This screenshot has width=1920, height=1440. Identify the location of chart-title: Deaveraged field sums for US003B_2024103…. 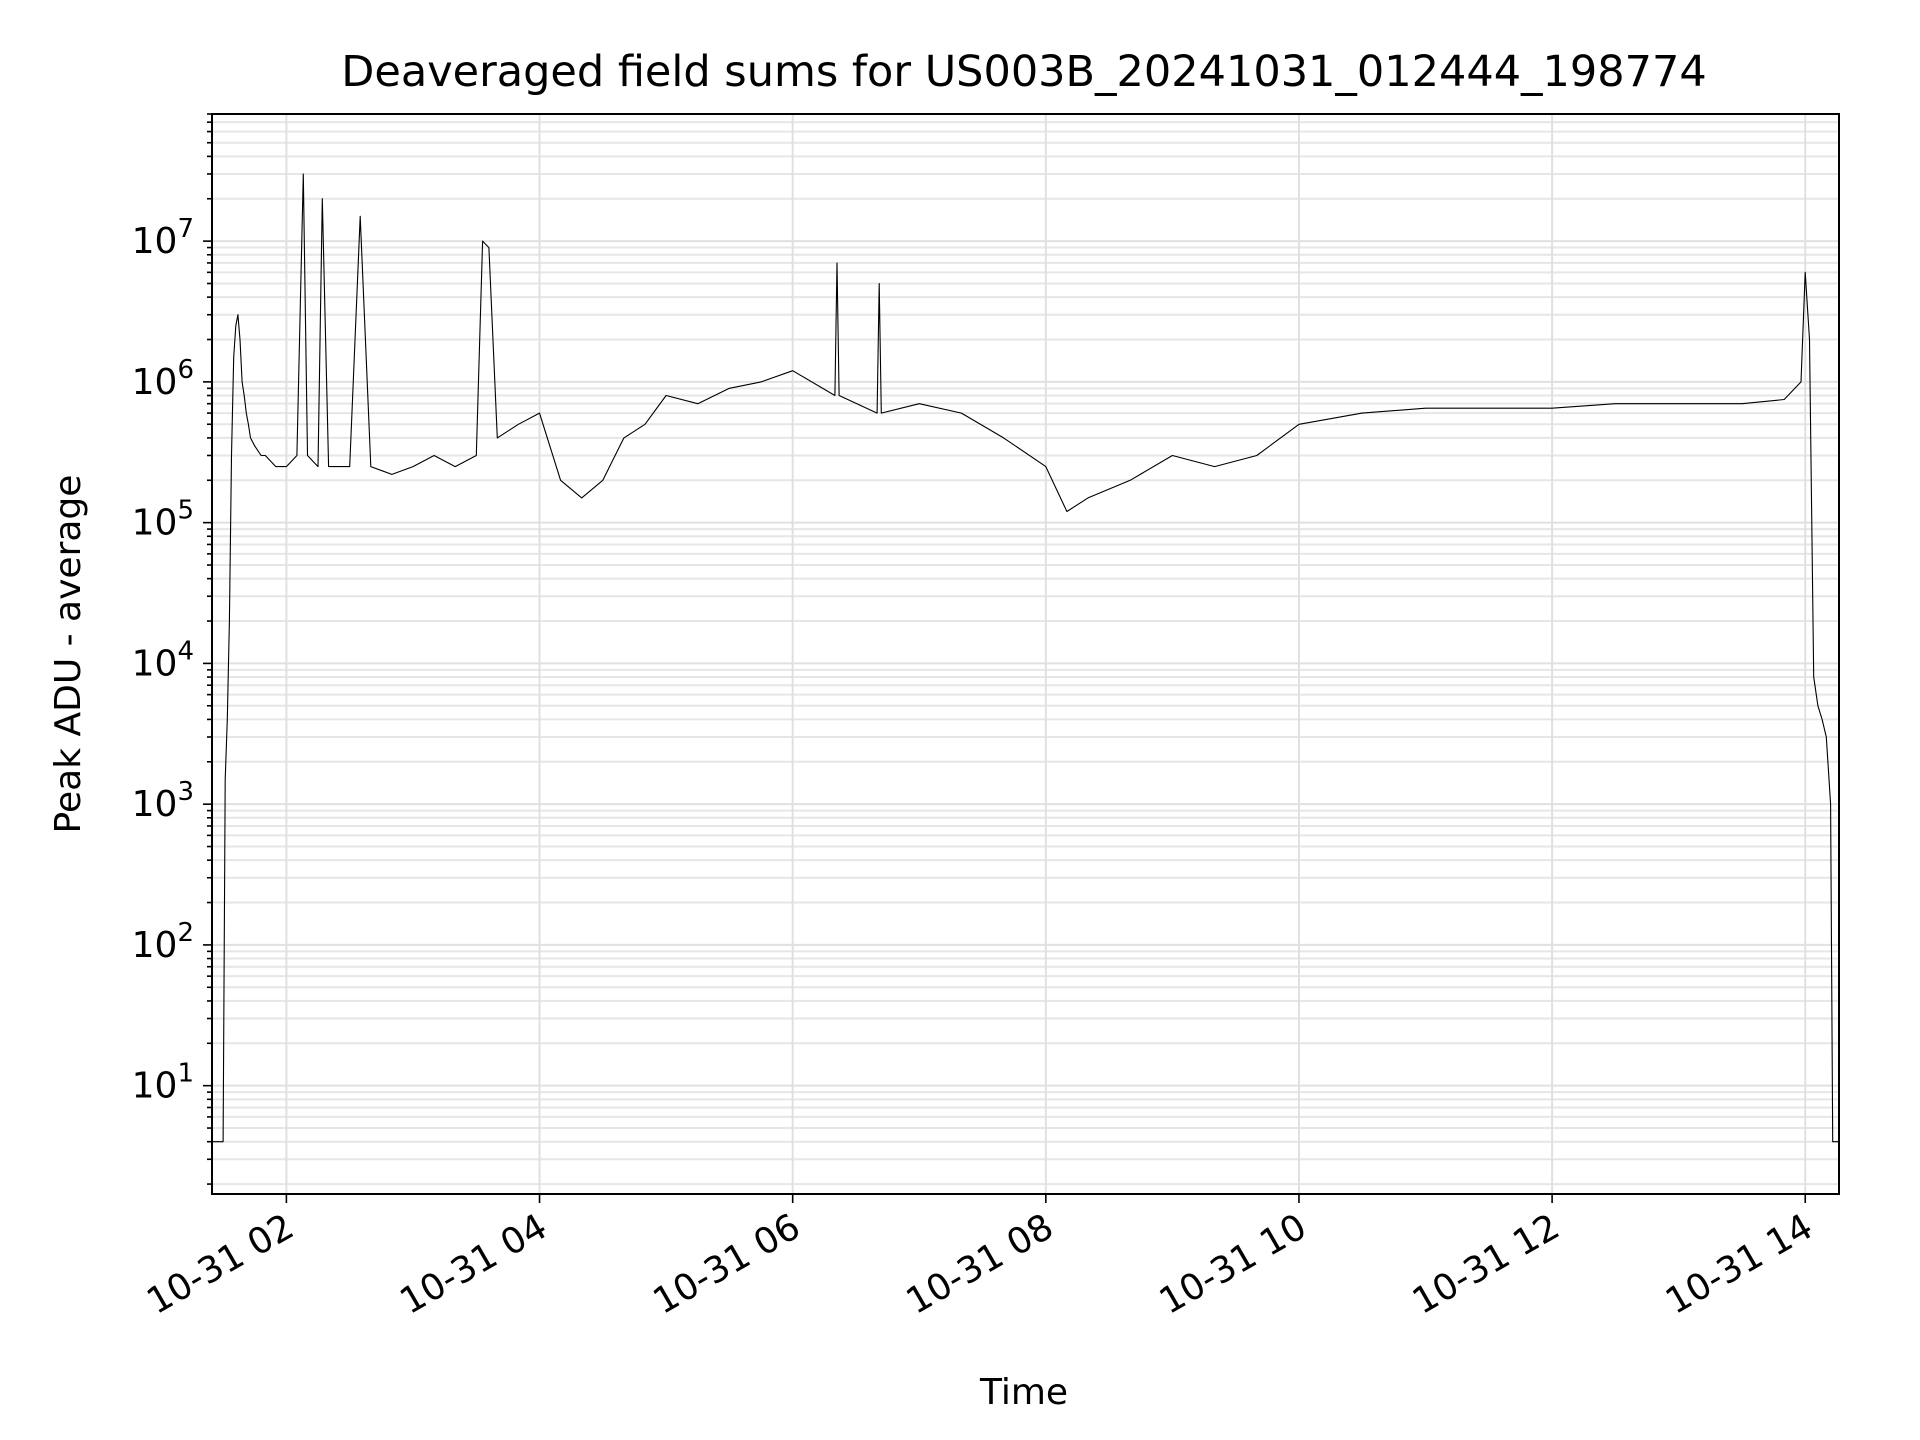
(1023, 72).